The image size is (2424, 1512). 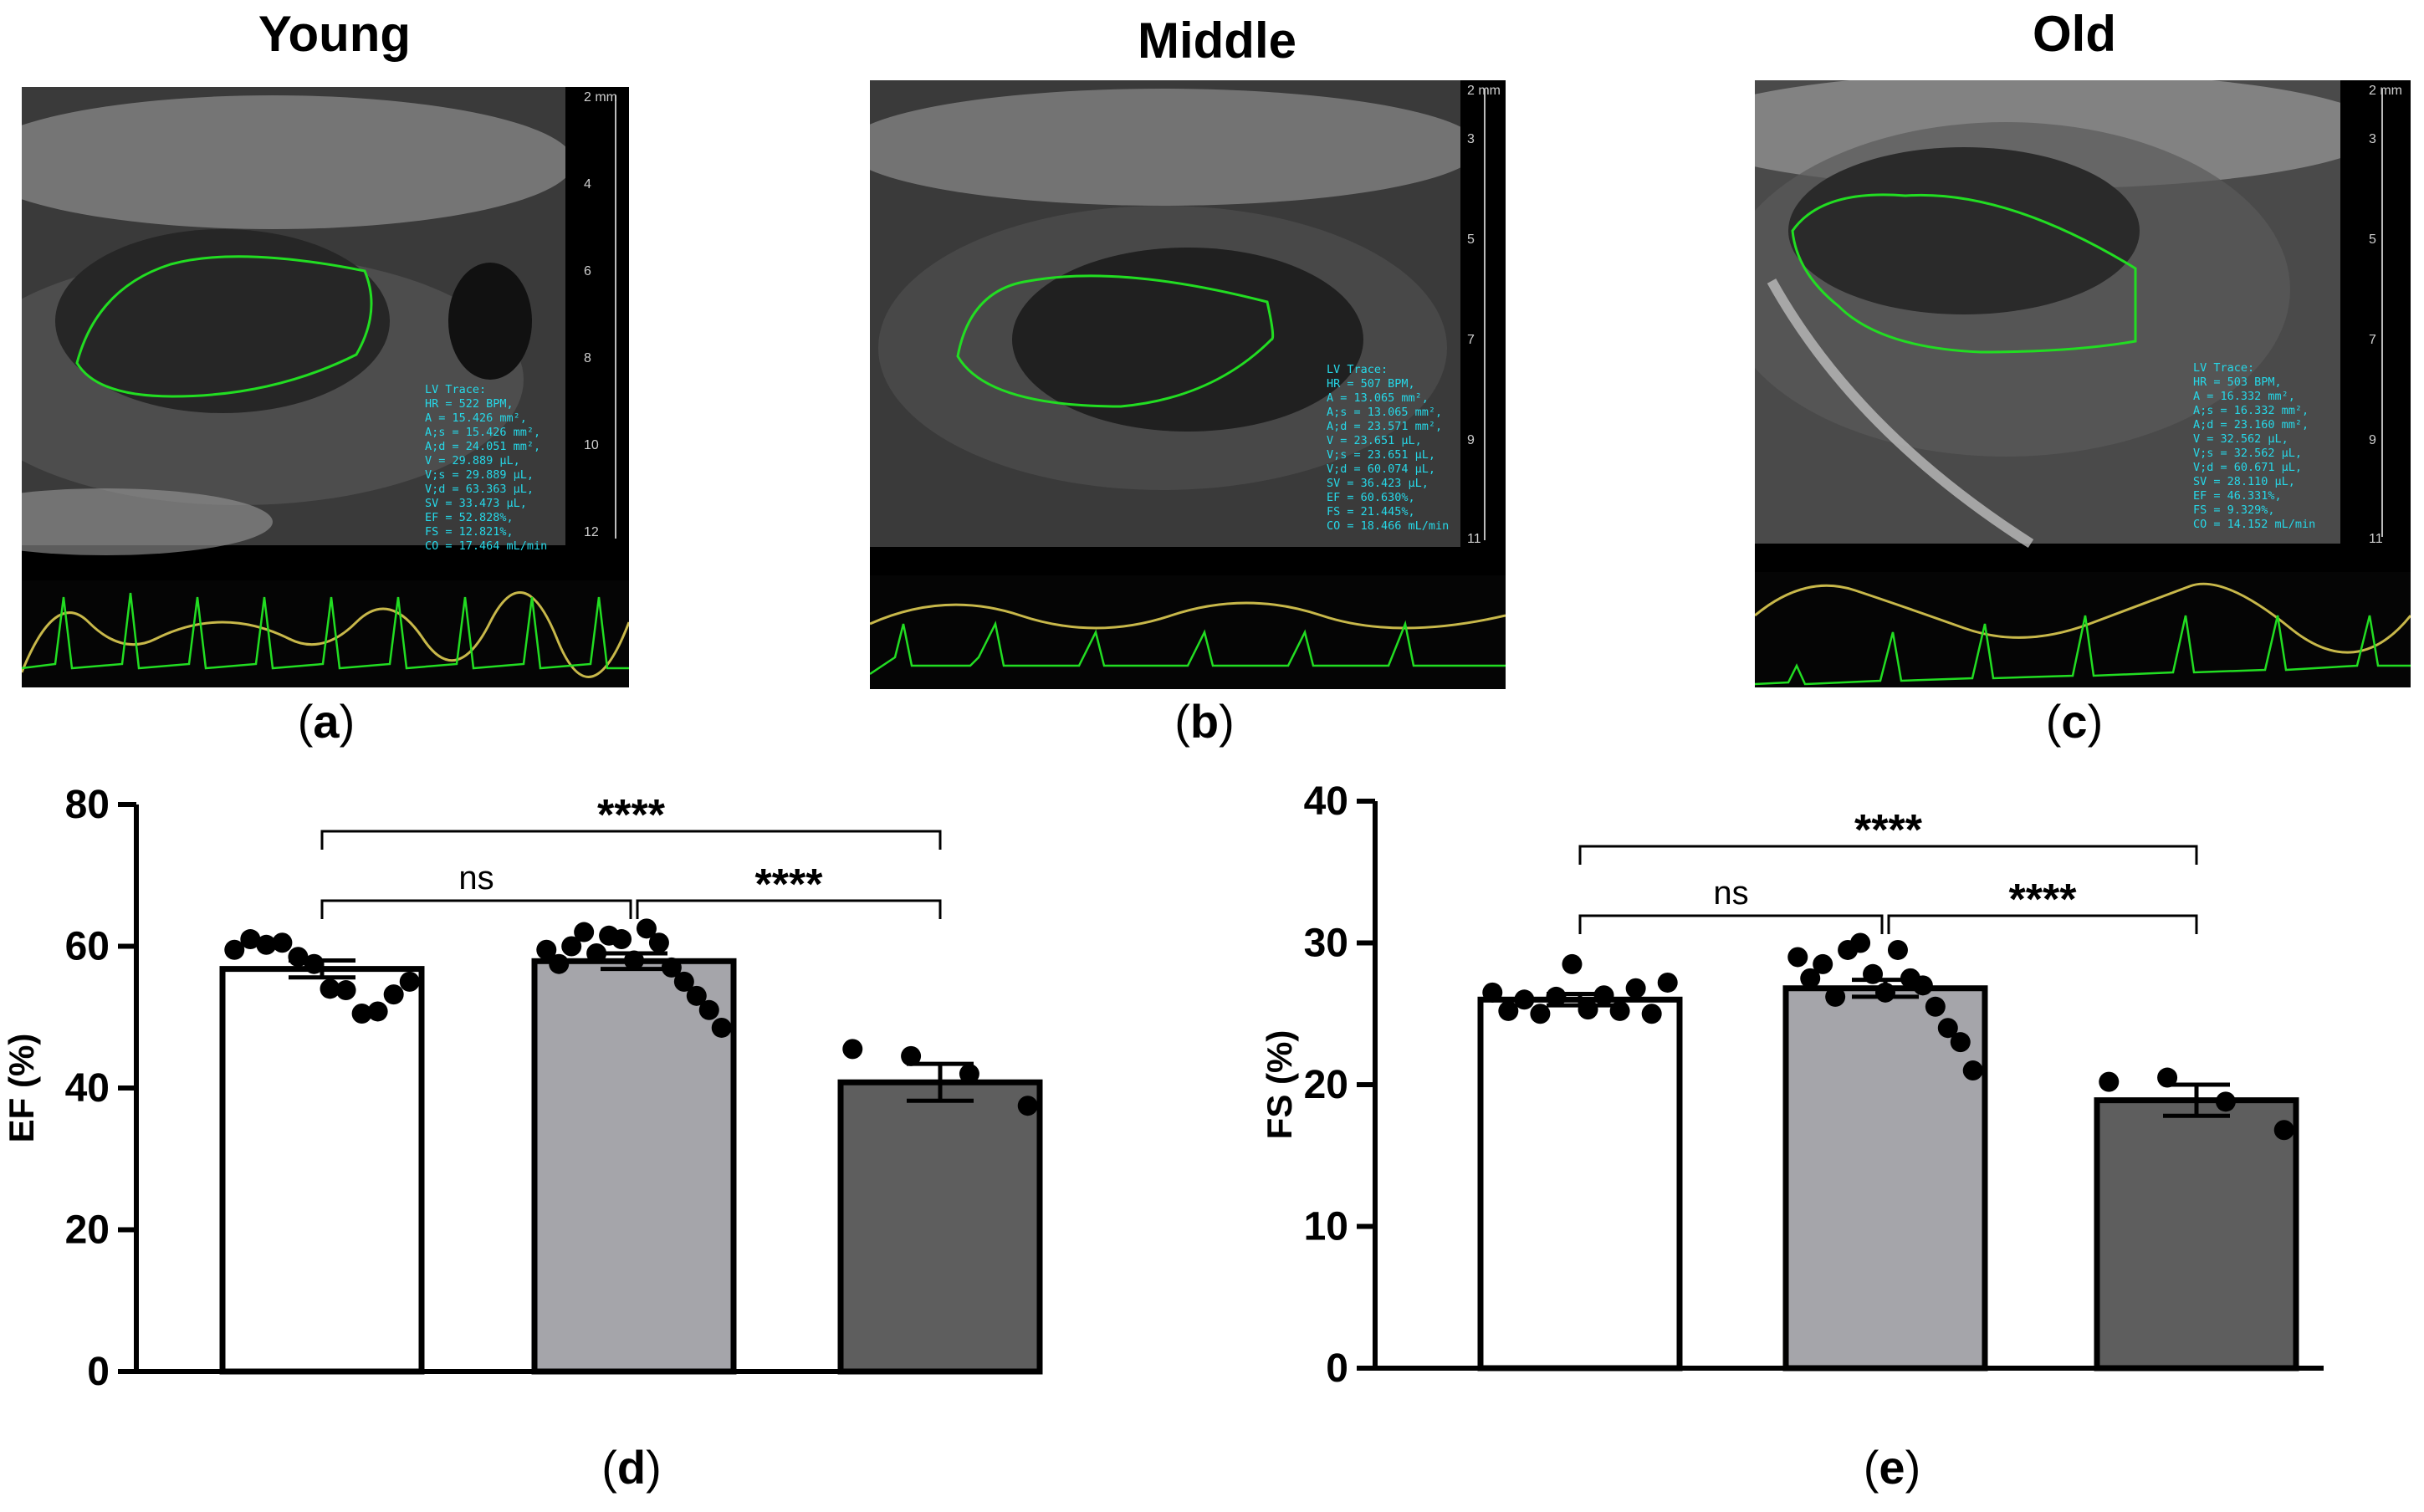 What do you see at coordinates (591, 445) in the screenshot?
I see `depth-tick: 10` at bounding box center [591, 445].